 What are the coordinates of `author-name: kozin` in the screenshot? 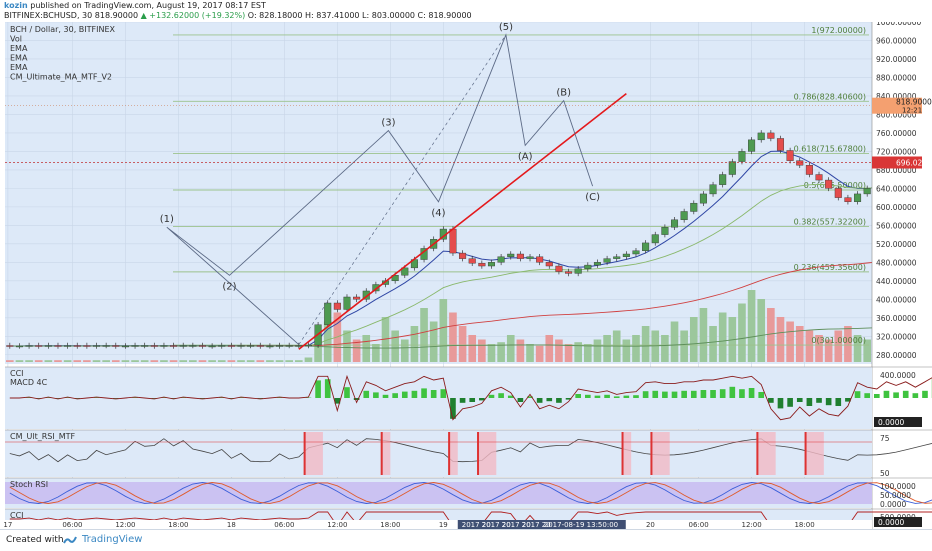 It's located at (16, 5).